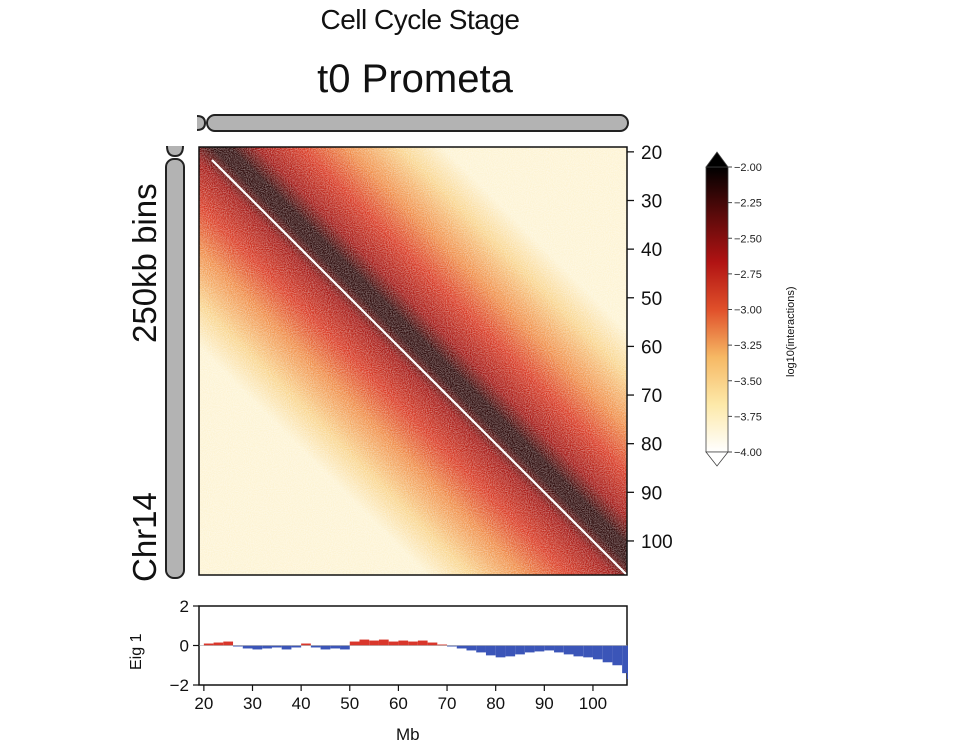 The image size is (963, 752). What do you see at coordinates (748, 311) in the screenshot?
I see `colorbar-tick-label: −3.00` at bounding box center [748, 311].